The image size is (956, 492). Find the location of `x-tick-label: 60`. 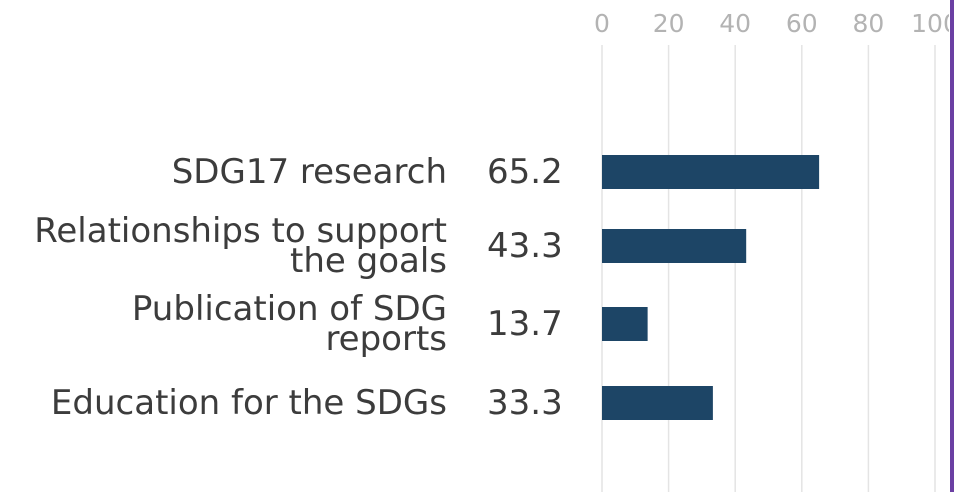

x-tick-label: 60 is located at coordinates (802, 23).